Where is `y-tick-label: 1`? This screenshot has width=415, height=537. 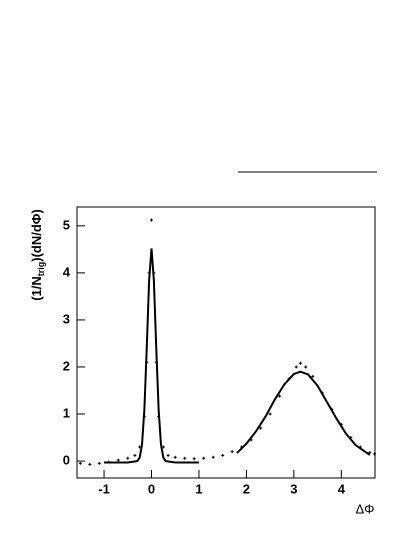
y-tick-label: 1 is located at coordinates (66, 412).